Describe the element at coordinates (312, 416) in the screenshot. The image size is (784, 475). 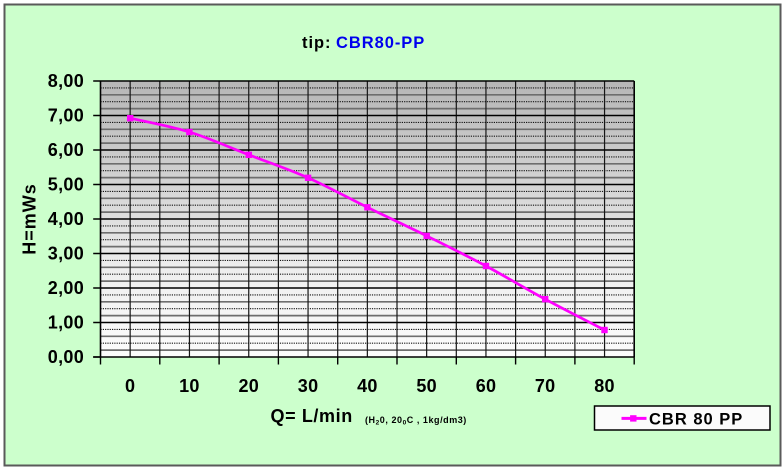
I see `svg-text: Q= L/min` at that location.